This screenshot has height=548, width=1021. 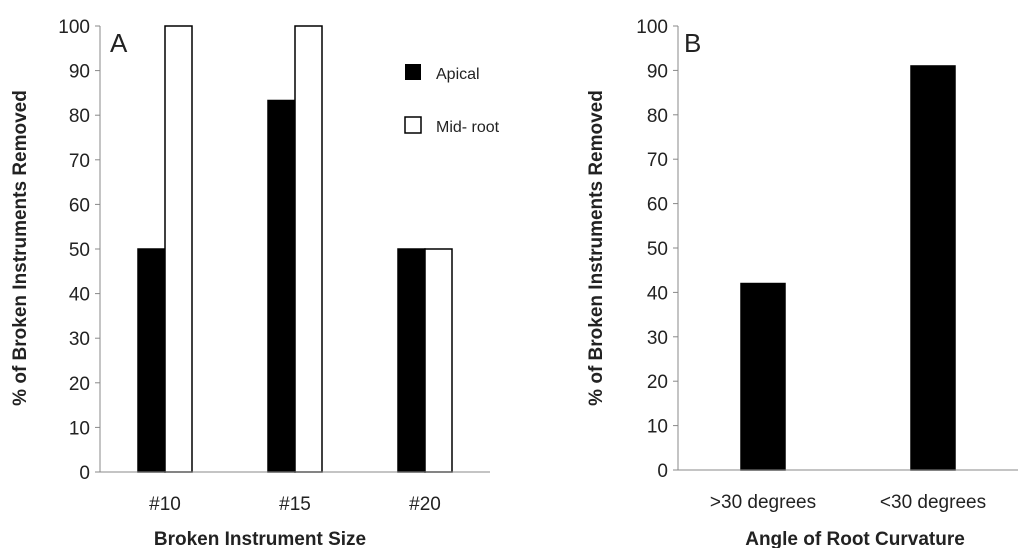 What do you see at coordinates (848, 502) in the screenshot?
I see `x-tick-labels-b: >30 degrees <30 degrees` at bounding box center [848, 502].